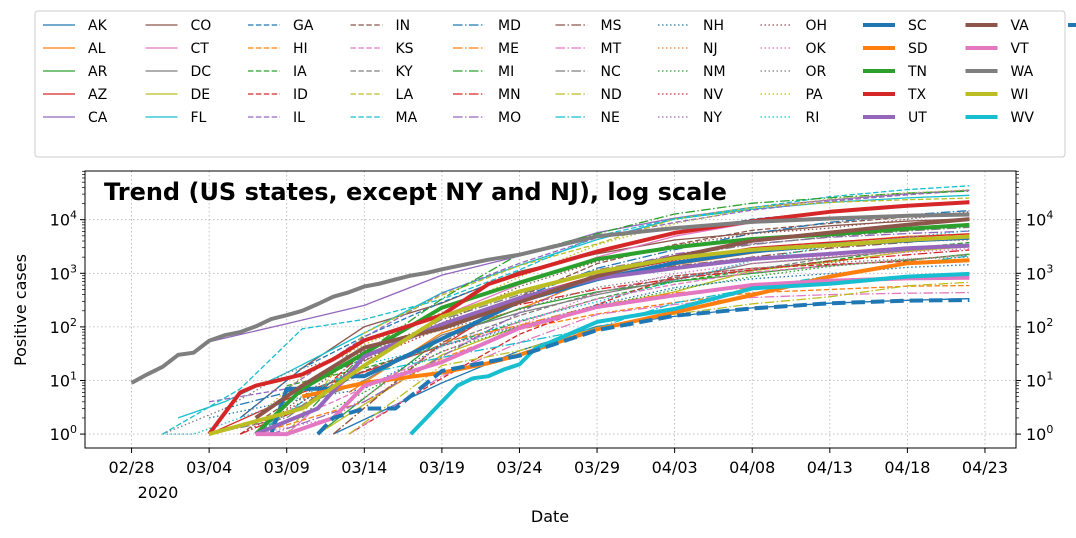  What do you see at coordinates (610, 118) in the screenshot?
I see `legend-label-ne: NE` at bounding box center [610, 118].